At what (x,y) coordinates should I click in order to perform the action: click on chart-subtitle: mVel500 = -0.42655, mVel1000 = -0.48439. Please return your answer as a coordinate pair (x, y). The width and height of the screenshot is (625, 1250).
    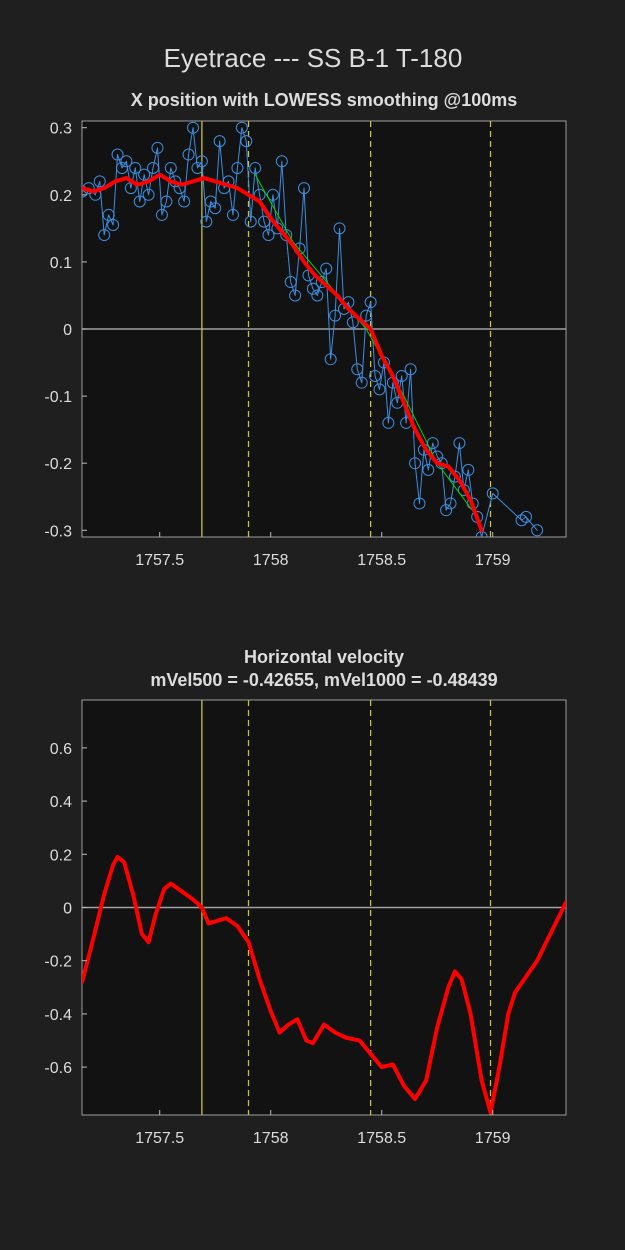
    Looking at the image, I should click on (323, 680).